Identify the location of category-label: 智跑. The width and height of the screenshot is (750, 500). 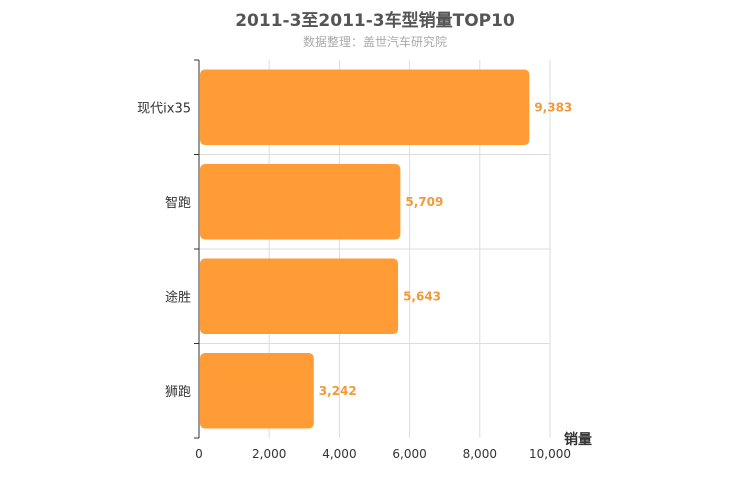
(178, 203).